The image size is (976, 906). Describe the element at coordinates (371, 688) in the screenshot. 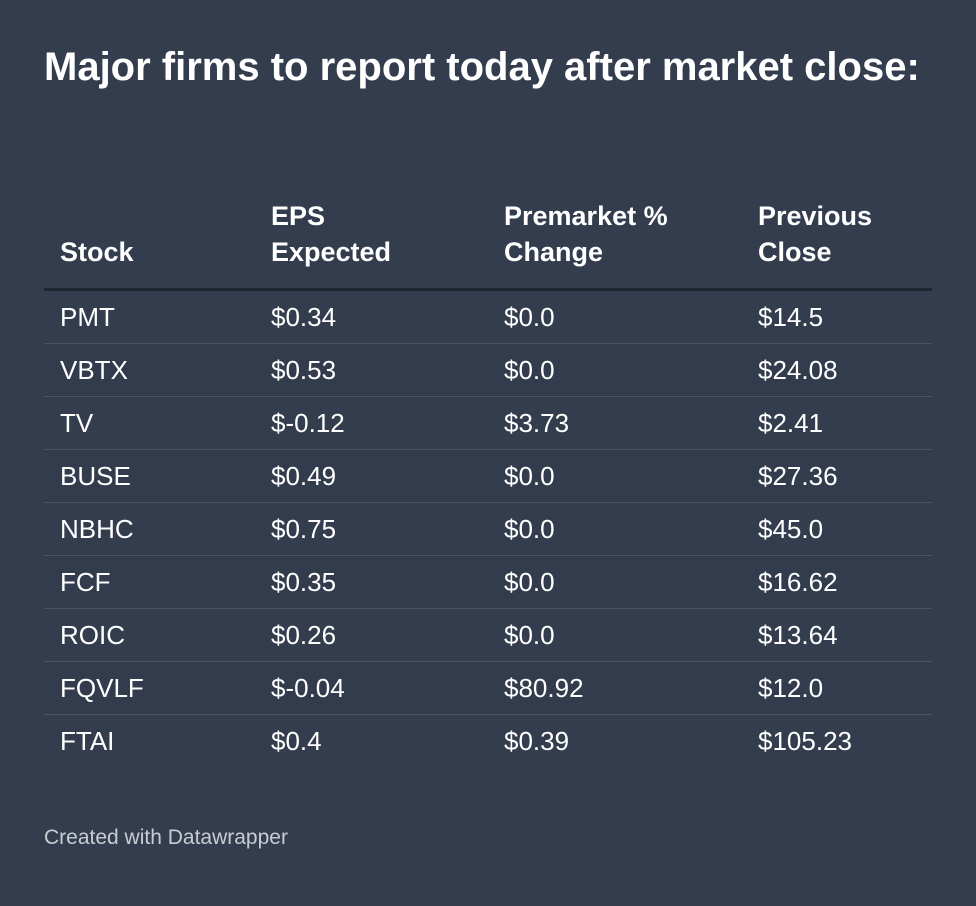

I see `cell-eps-expected: $-0.04` at that location.